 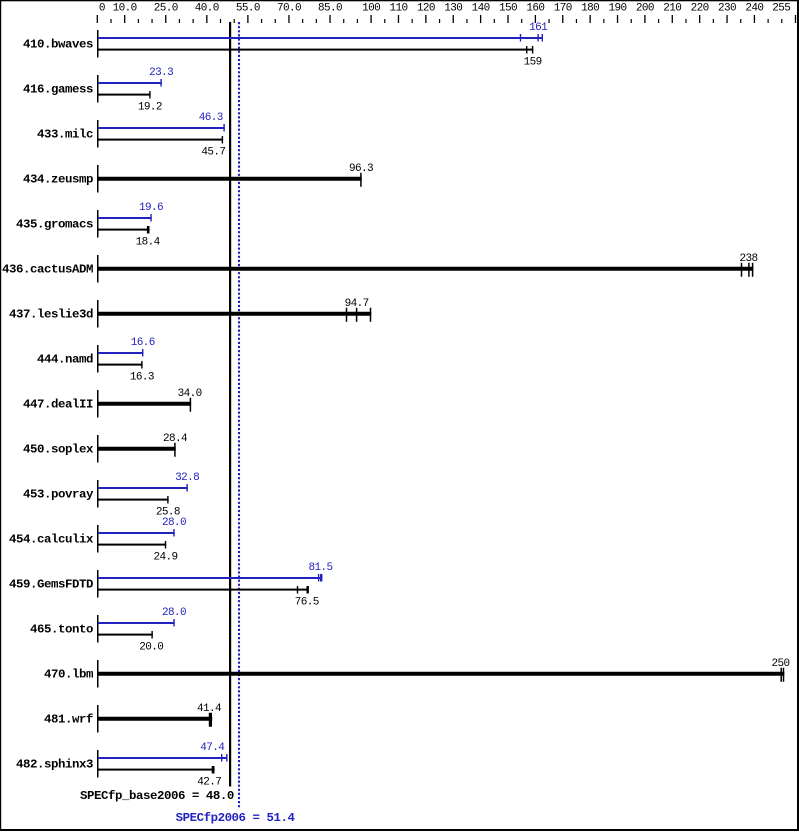 I want to click on svg-text: 230, so click(x=727, y=9).